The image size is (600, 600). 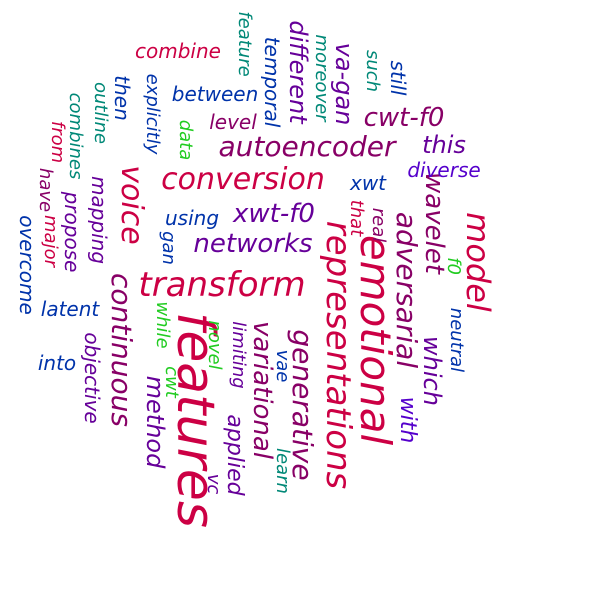 What do you see at coordinates (344, 84) in the screenshot?
I see `word-va-gan: va-gan` at bounding box center [344, 84].